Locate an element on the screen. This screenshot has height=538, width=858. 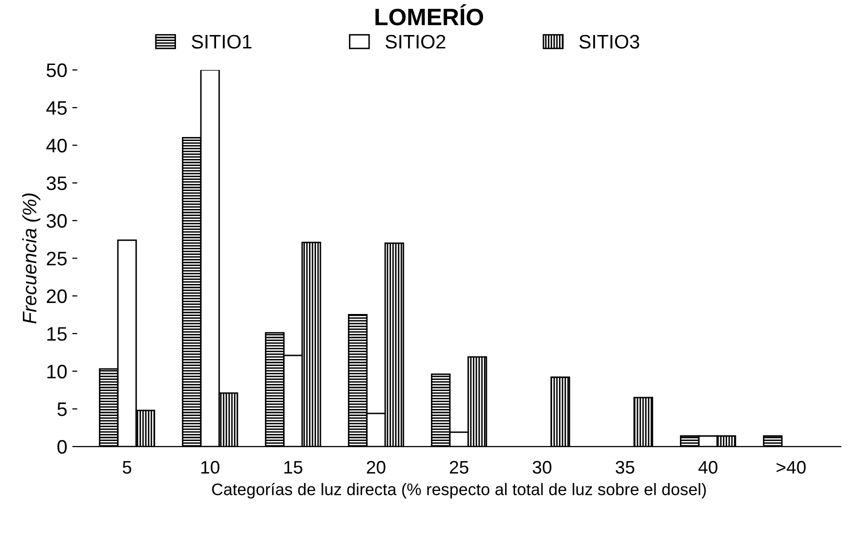
x-tick-label: 25 is located at coordinates (459, 467).